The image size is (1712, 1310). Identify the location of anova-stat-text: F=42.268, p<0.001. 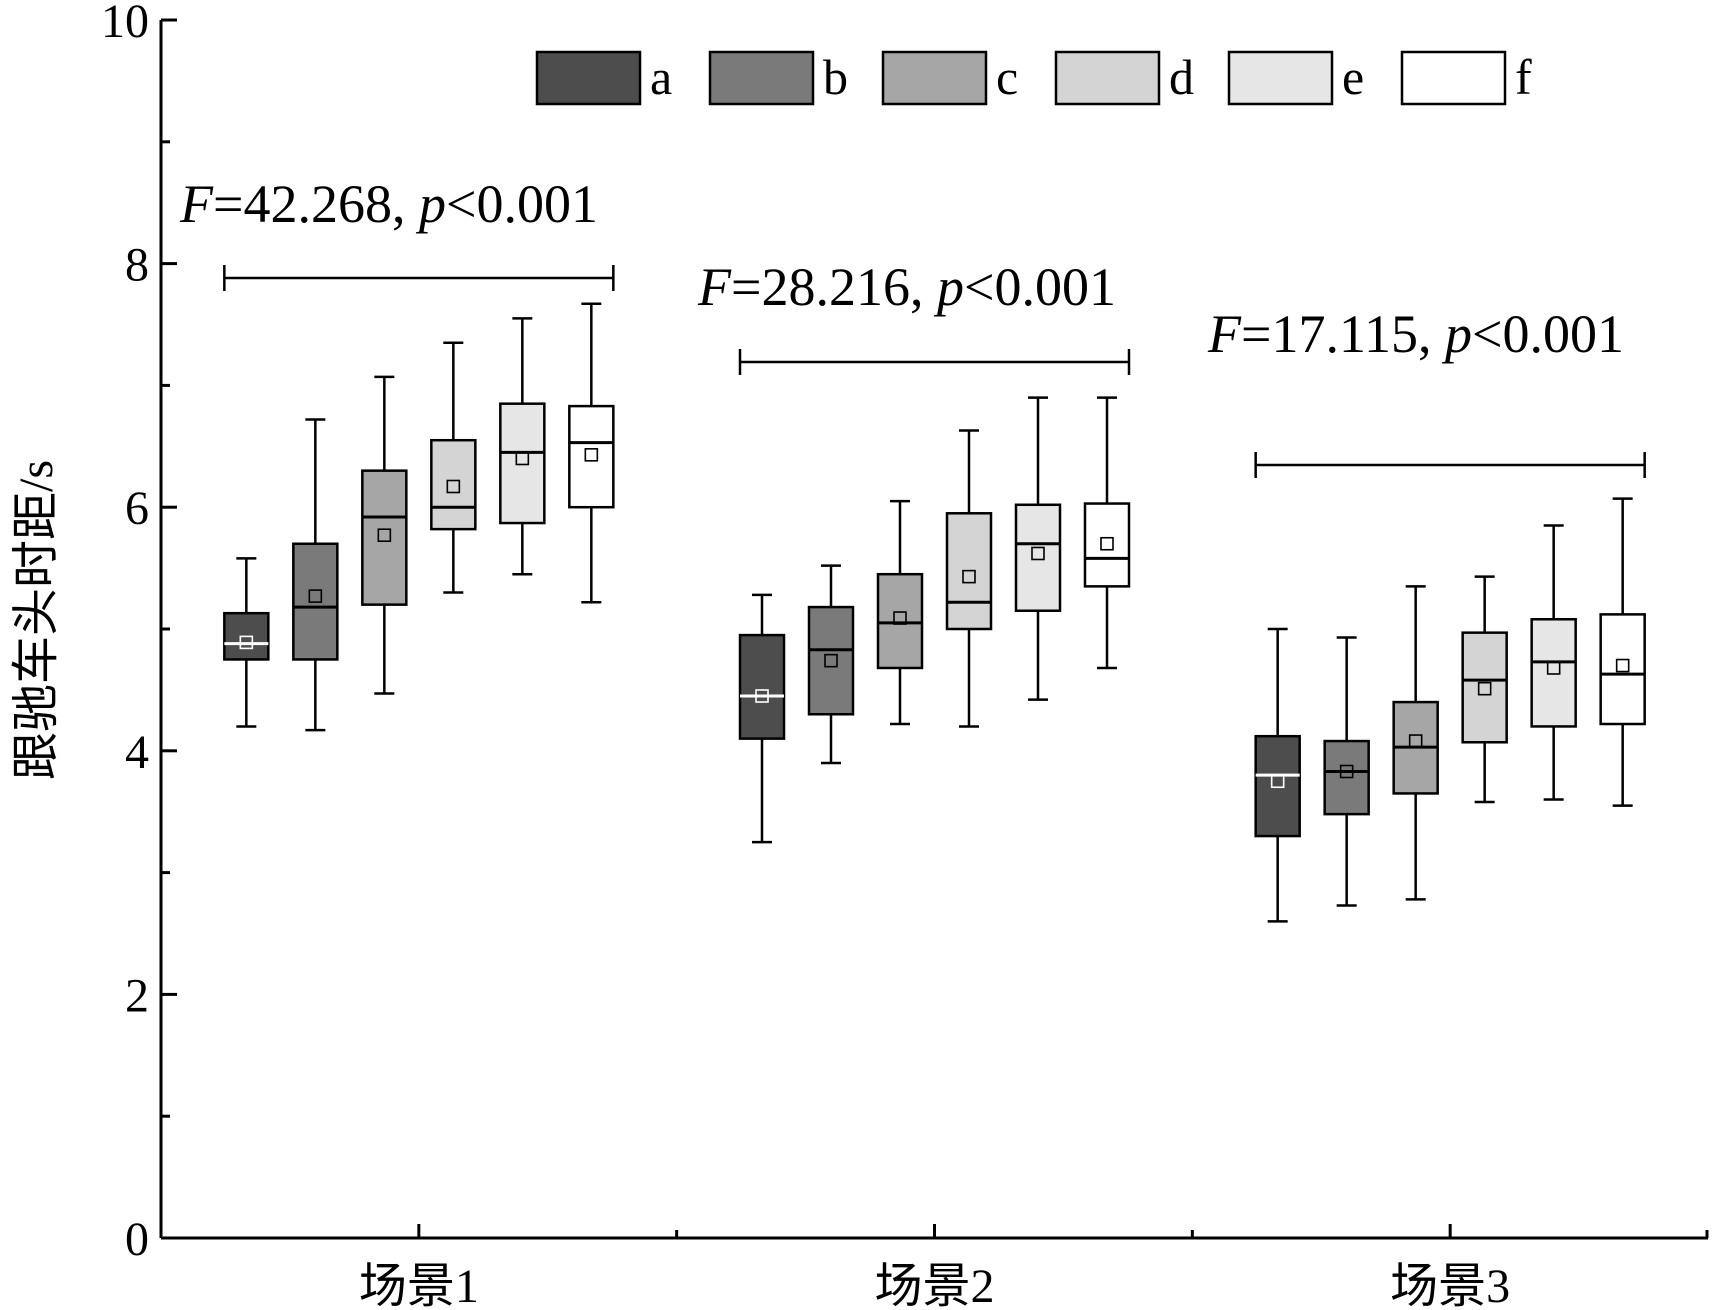
(388, 204).